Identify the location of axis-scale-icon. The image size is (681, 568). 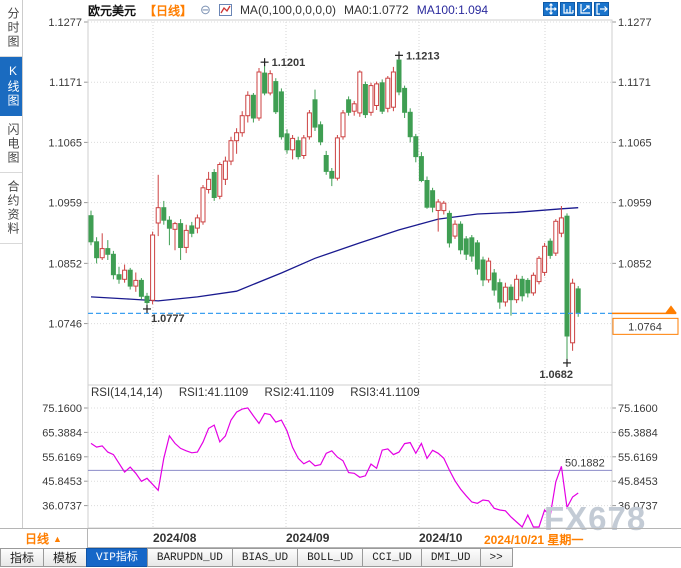
(568, 9).